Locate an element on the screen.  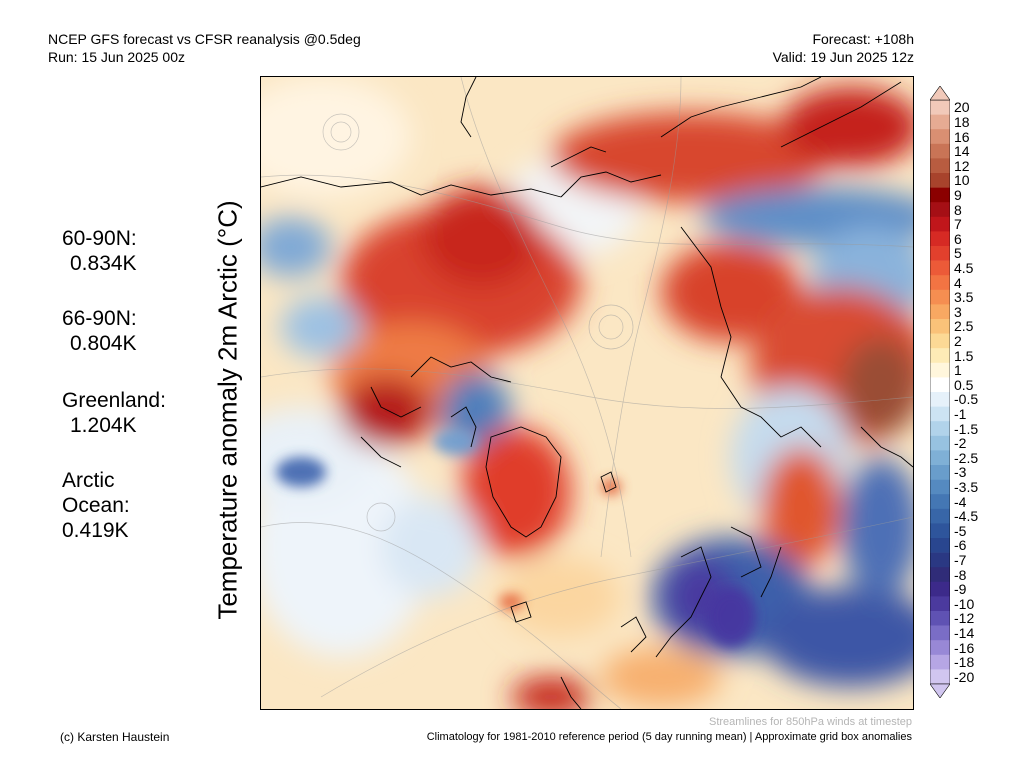
colorbar-tick-label: 20 is located at coordinates (962, 107).